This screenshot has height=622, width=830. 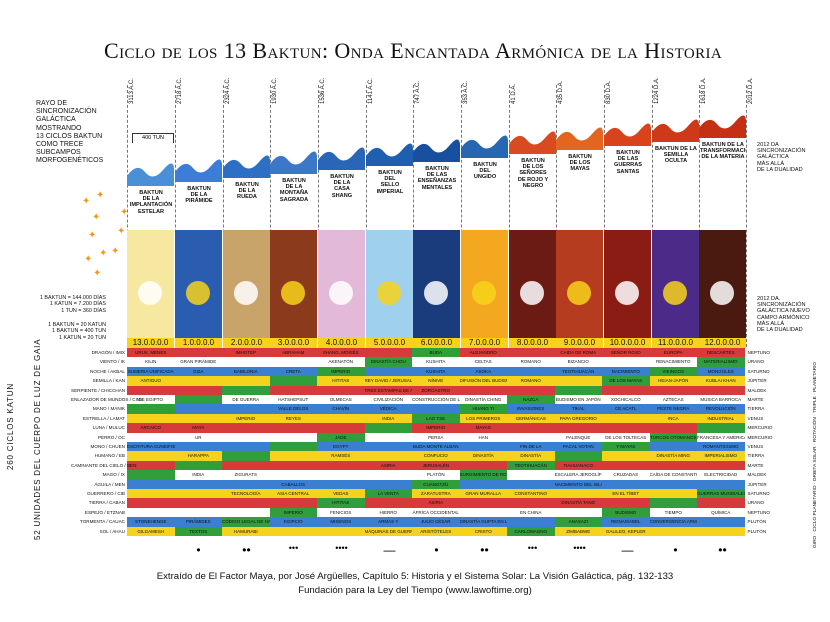 I want to click on baktun-name: BAKTUN DE LA PIRÁMIDE, so click(x=199, y=195).